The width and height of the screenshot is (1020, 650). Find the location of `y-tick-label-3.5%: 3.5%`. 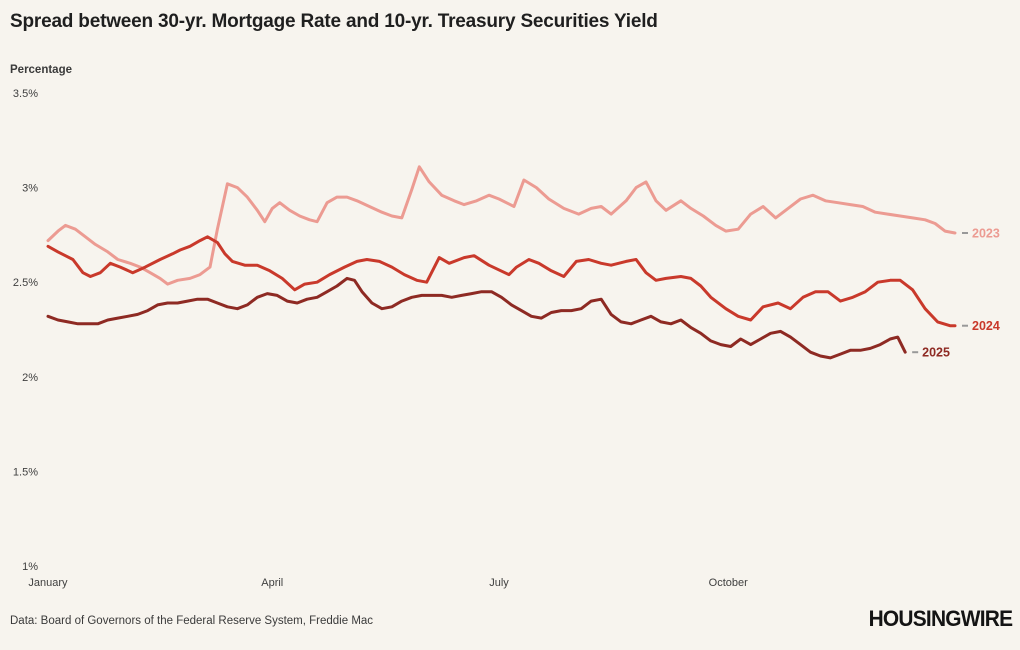

y-tick-label-3.5%: 3.5% is located at coordinates (25, 94).